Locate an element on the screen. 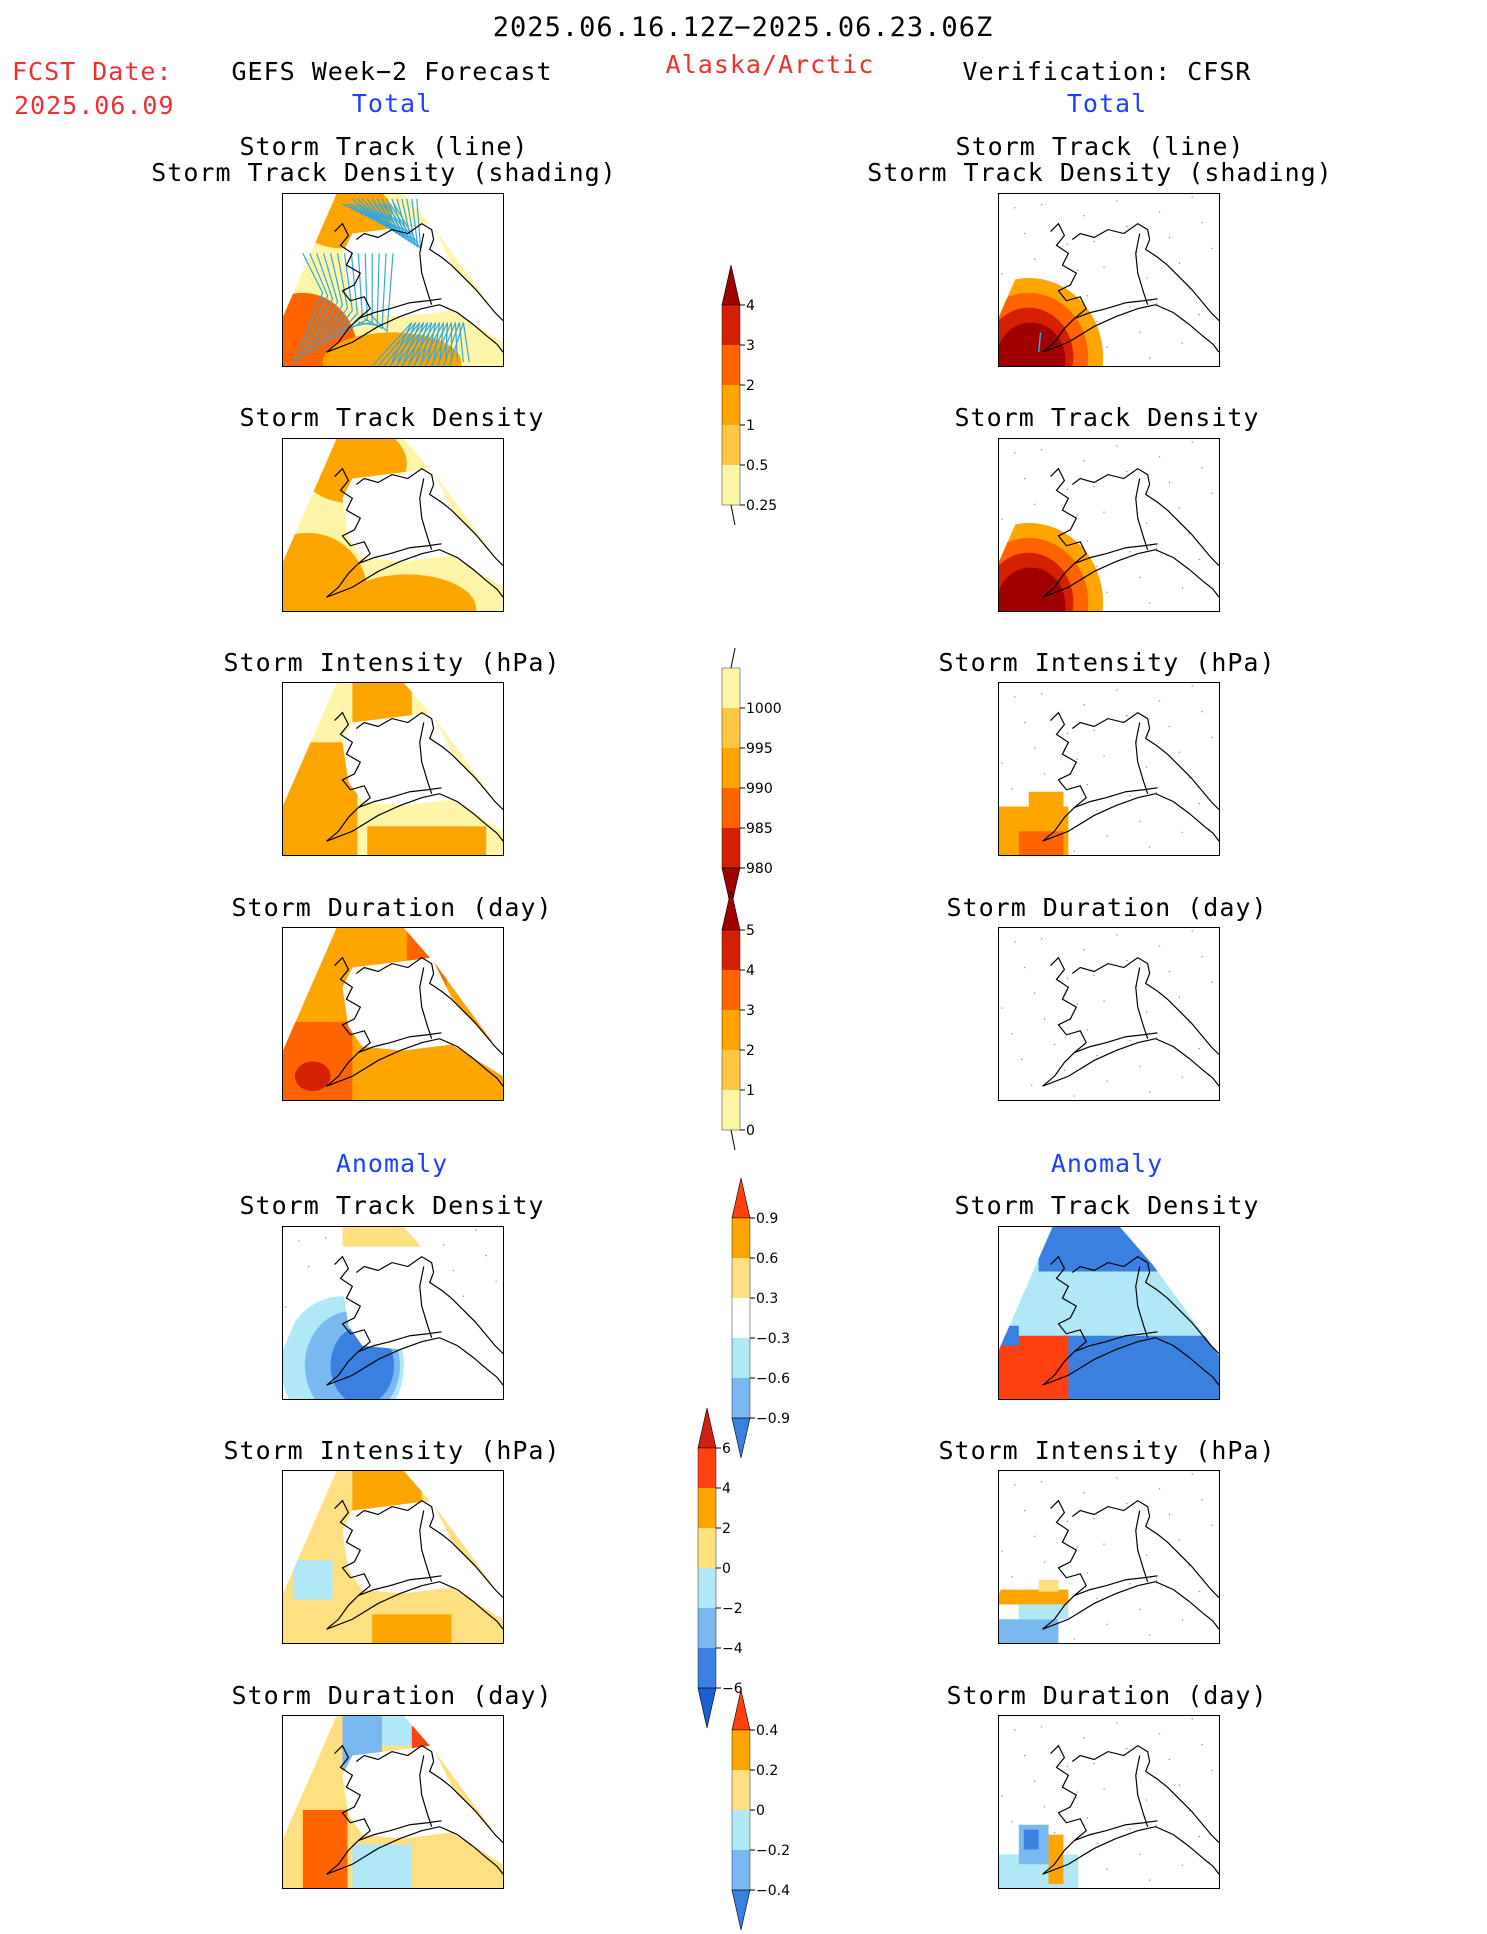 The height and width of the screenshot is (1934, 1487). colorbar-tick-label: 980 is located at coordinates (759, 869).